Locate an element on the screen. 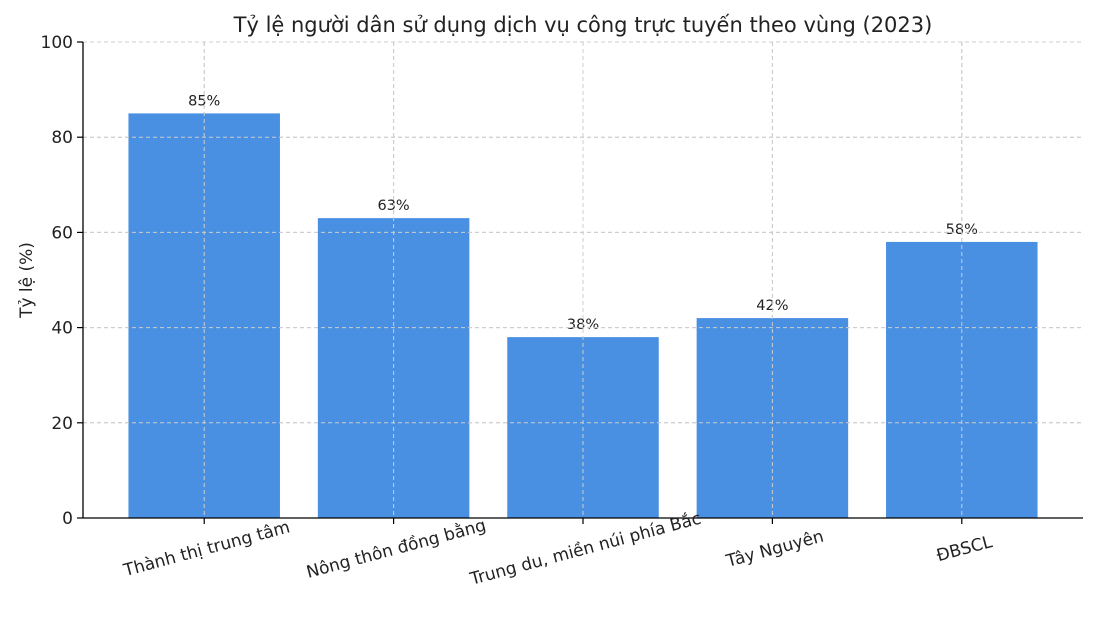 This screenshot has height=623, width=1100. x-tick-label: ĐBSCL is located at coordinates (965, 549).